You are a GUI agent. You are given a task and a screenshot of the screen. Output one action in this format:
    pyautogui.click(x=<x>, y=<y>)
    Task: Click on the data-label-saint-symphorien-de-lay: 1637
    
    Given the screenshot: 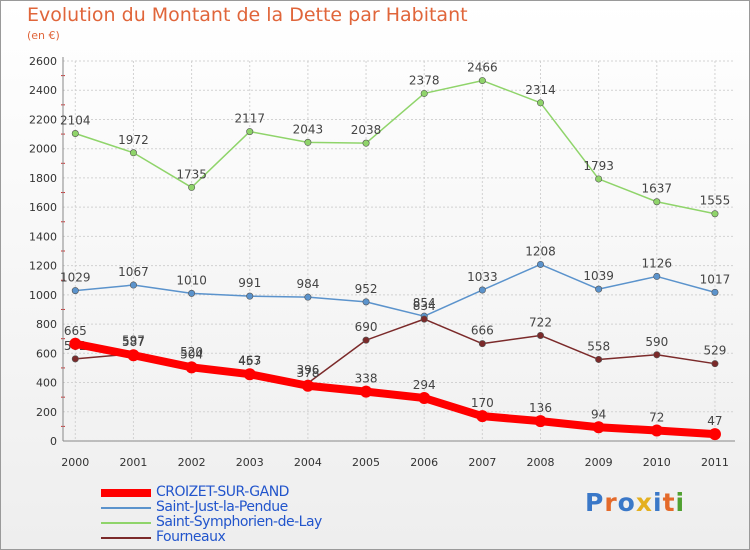 What is the action you would take?
    pyautogui.click(x=657, y=189)
    